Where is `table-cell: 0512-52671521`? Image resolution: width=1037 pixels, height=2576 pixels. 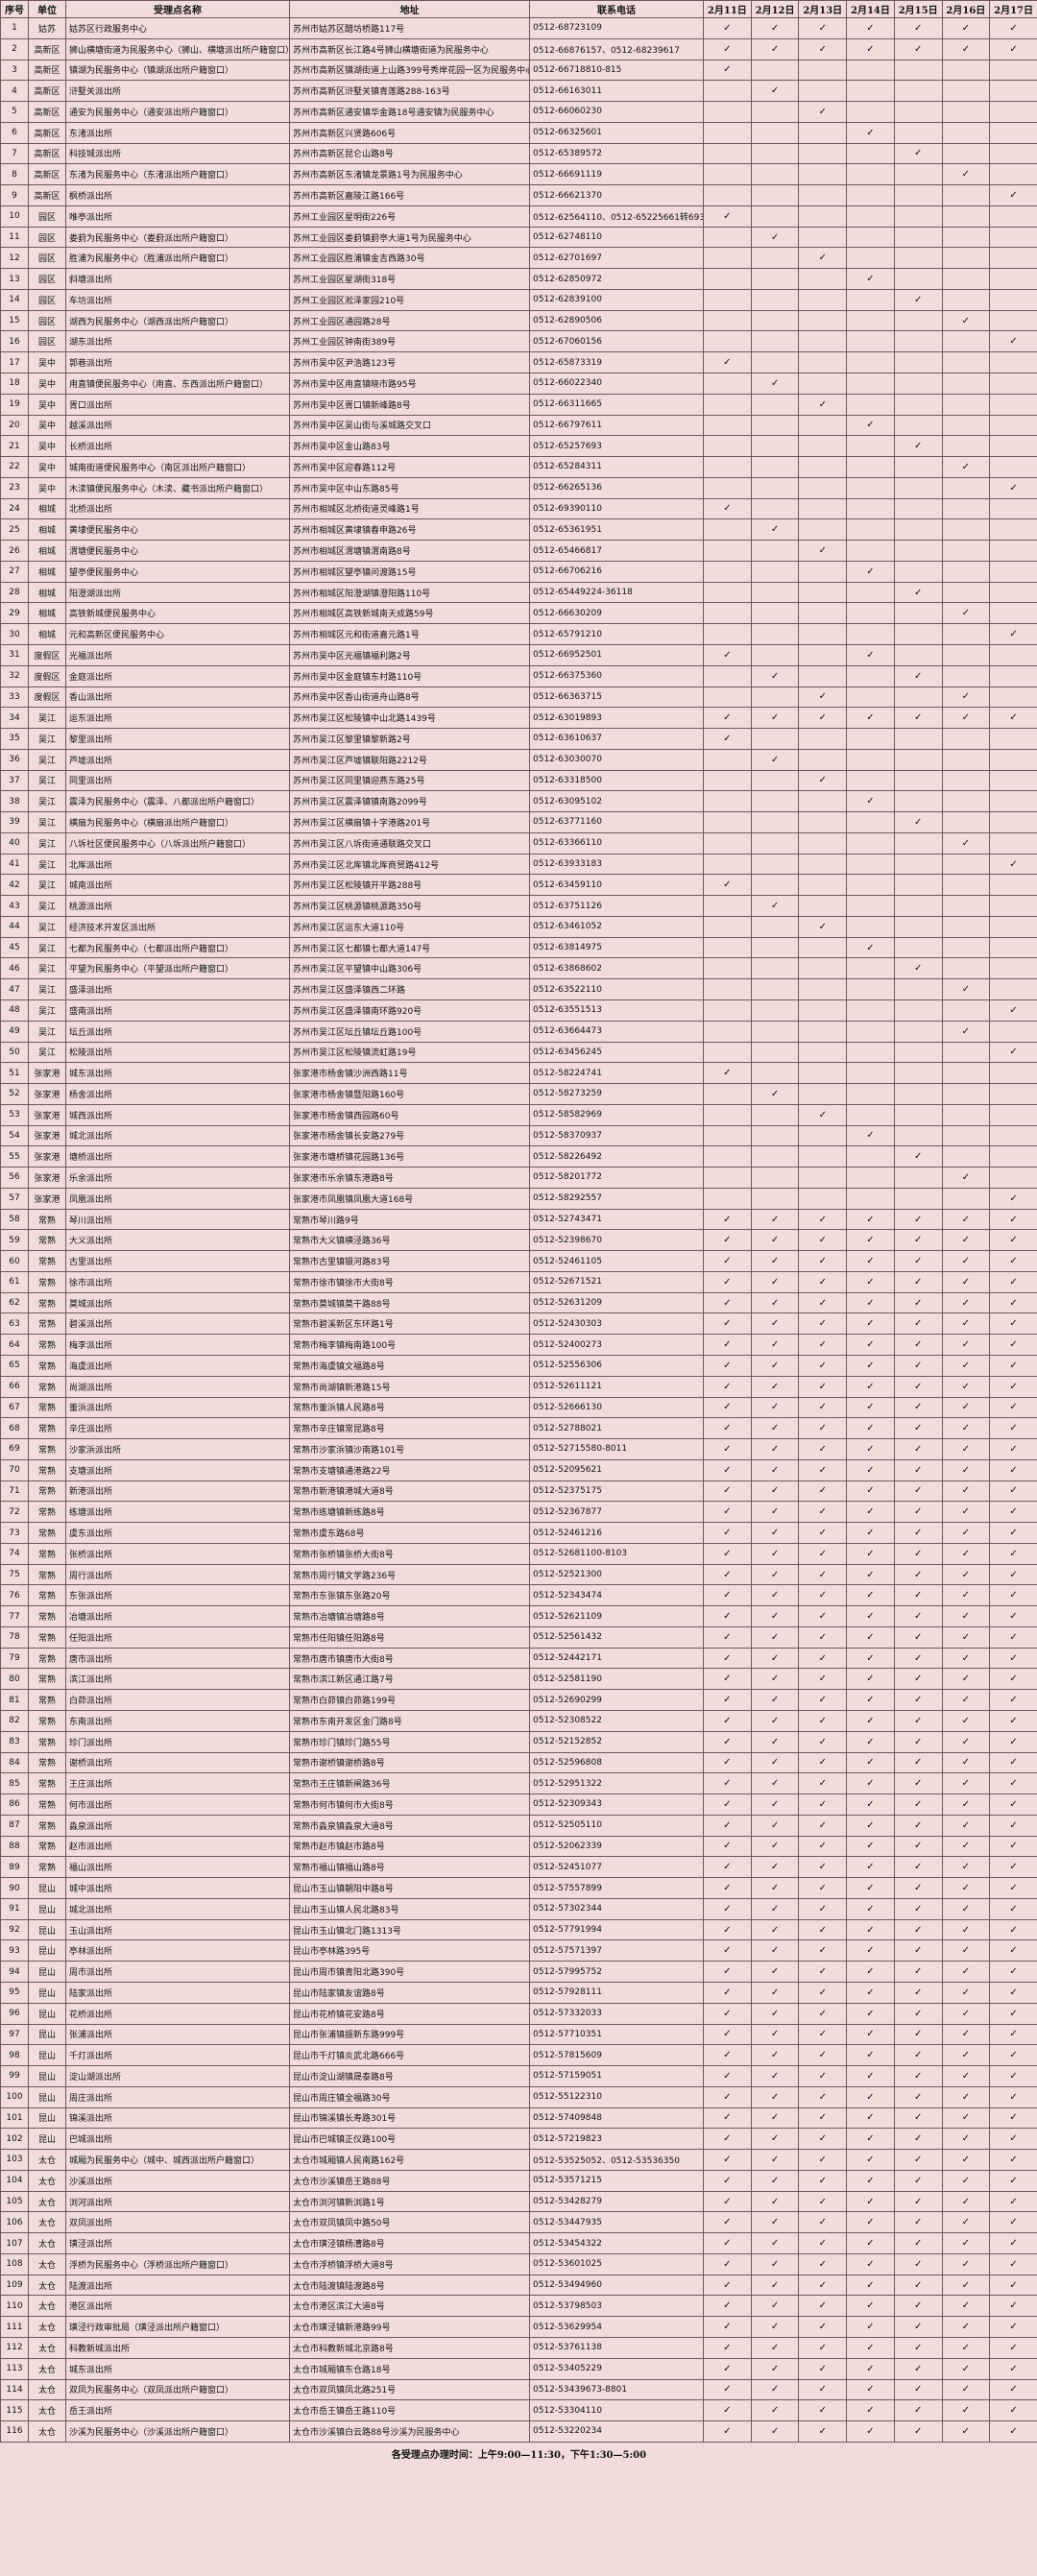
table-cell: 0512-52671521 is located at coordinates (616, 1281).